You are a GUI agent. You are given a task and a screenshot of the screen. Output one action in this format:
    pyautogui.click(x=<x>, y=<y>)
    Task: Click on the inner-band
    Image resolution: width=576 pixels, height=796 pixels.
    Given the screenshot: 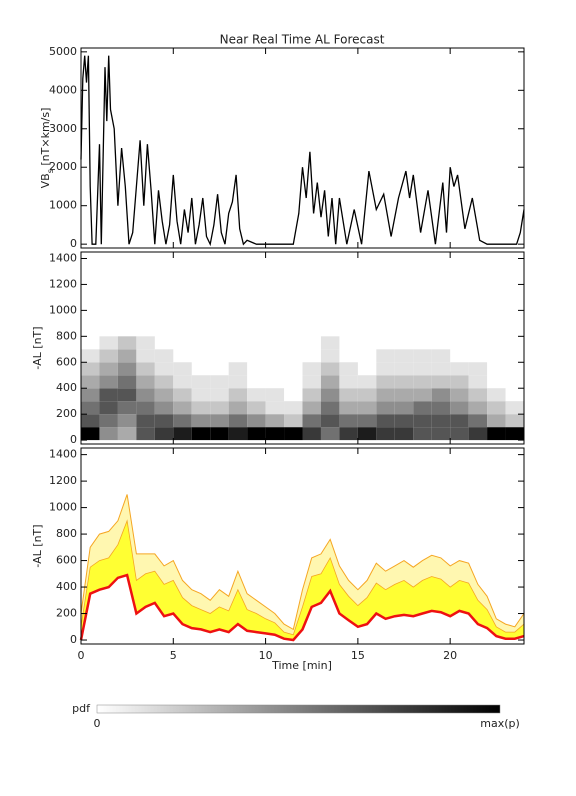 What is the action you would take?
    pyautogui.click(x=302, y=580)
    